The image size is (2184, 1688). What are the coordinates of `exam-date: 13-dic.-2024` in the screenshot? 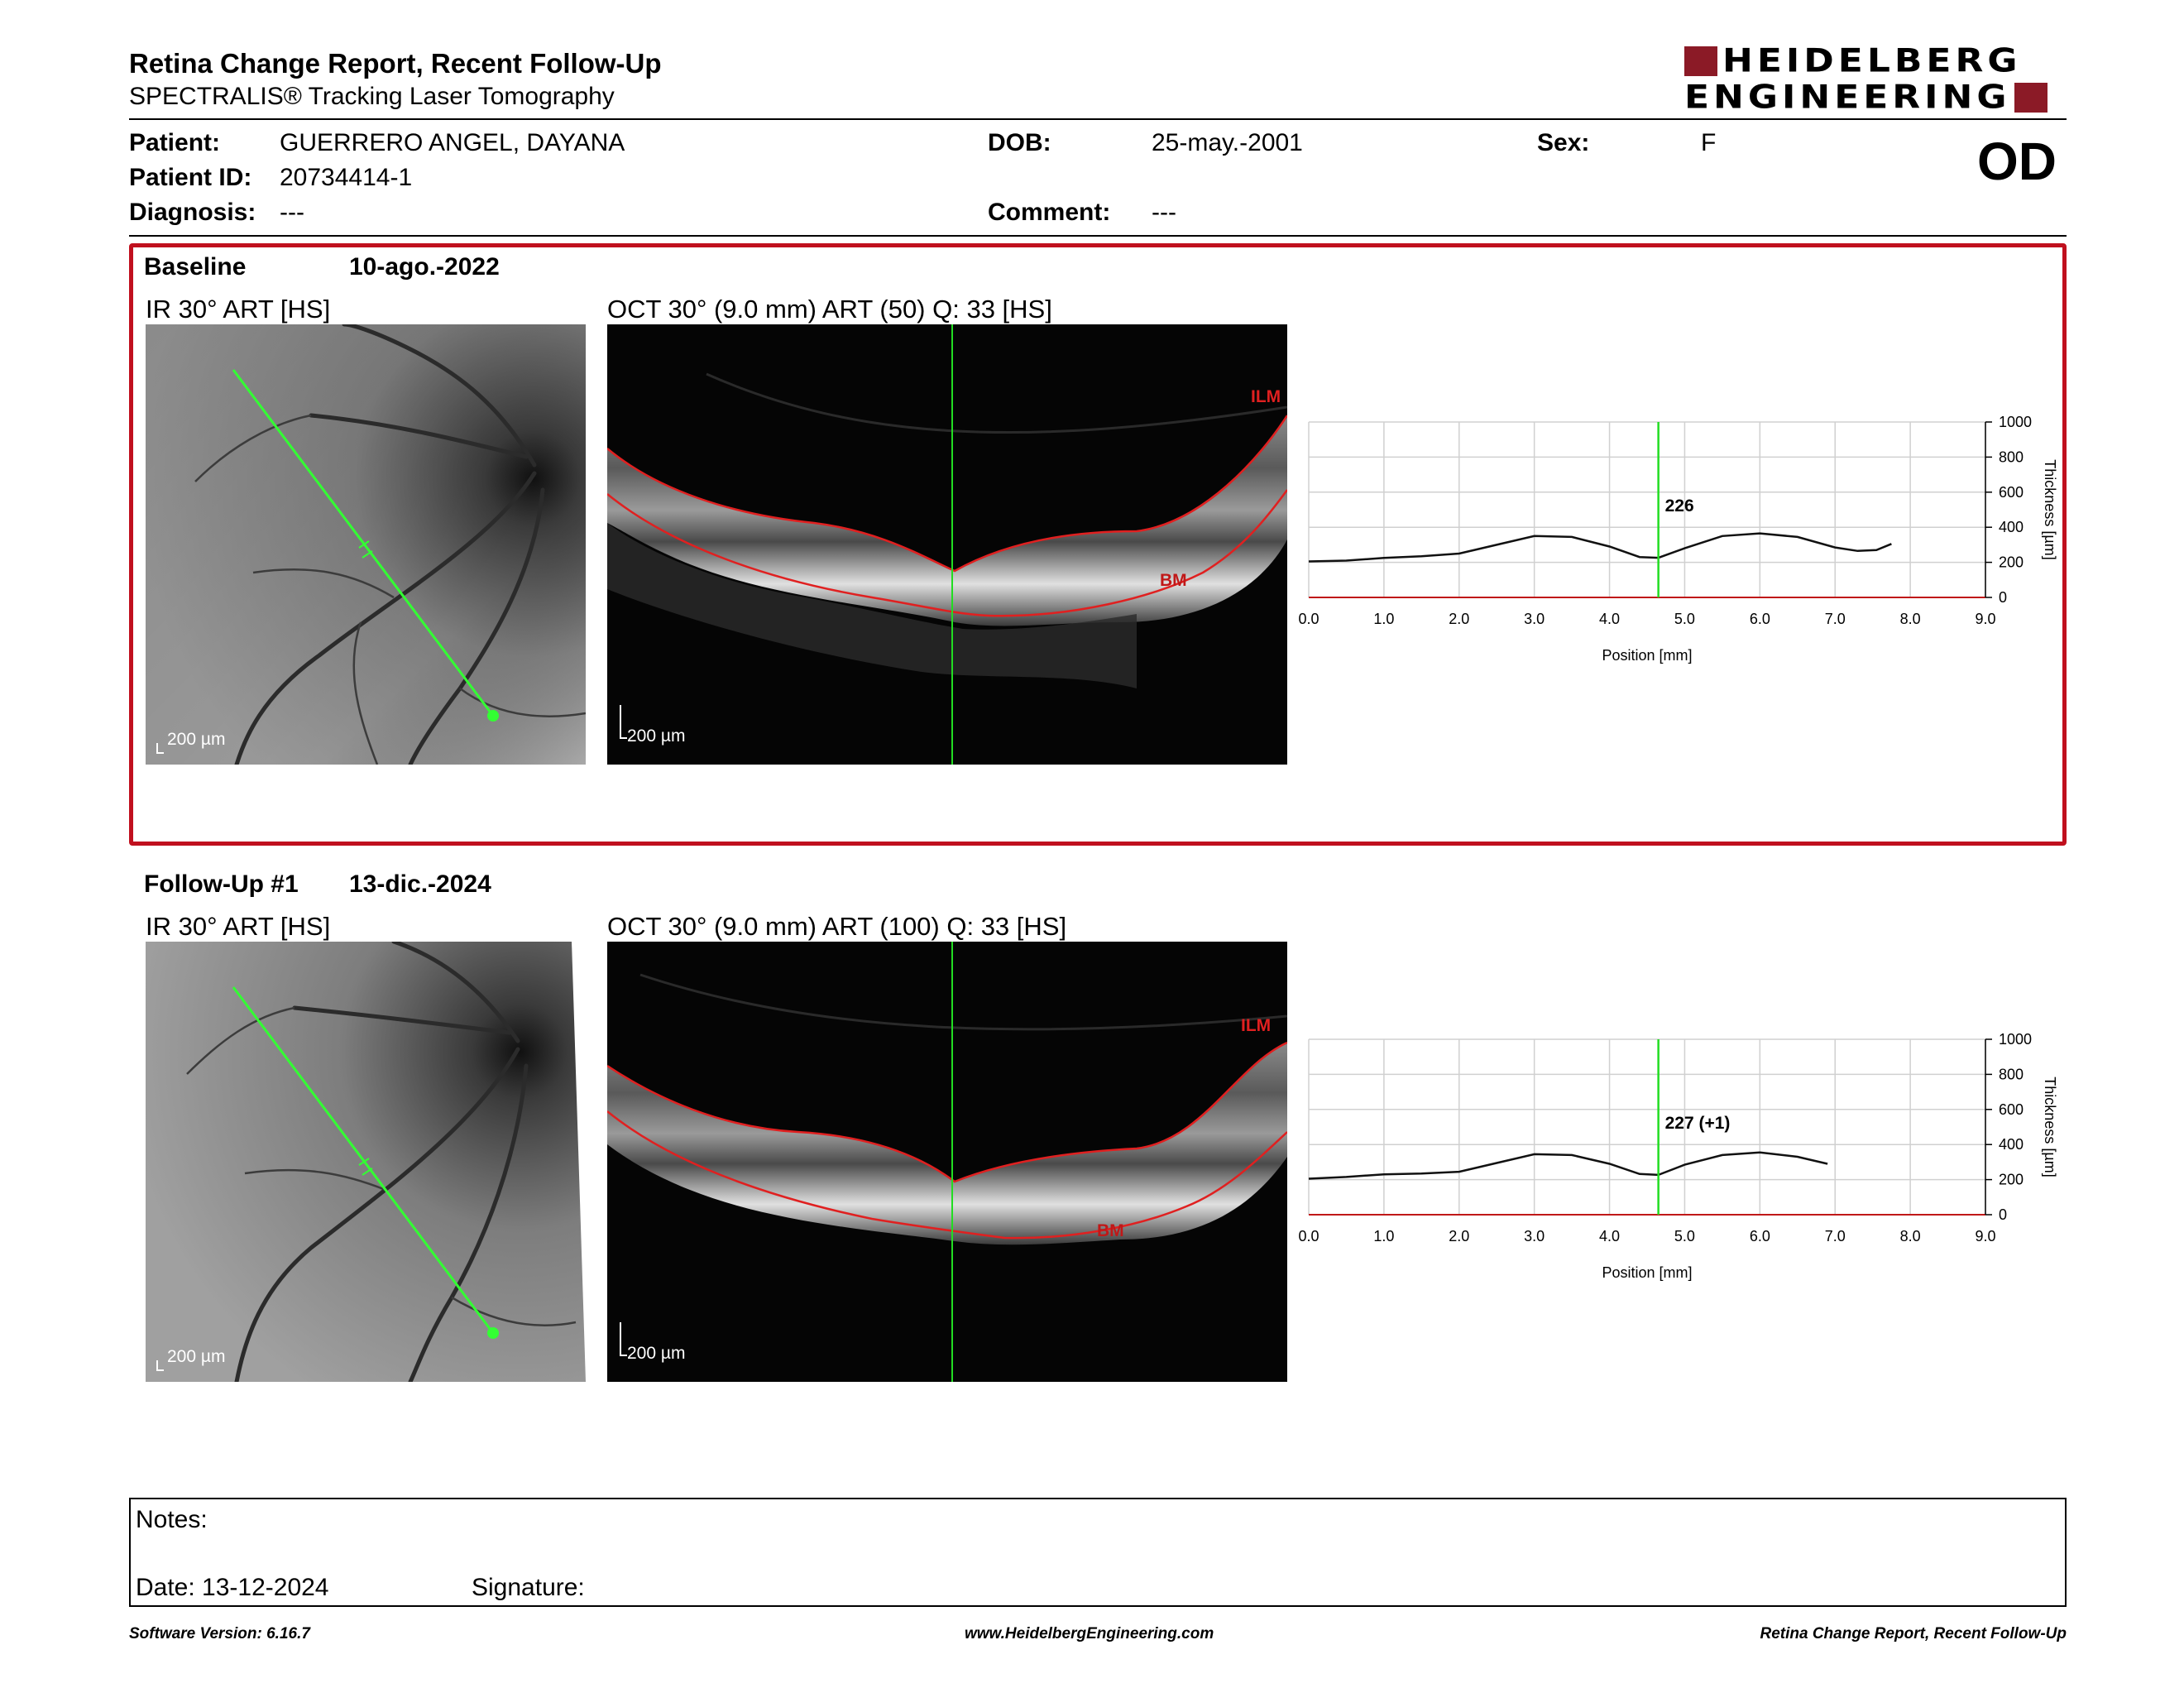 It's located at (420, 884).